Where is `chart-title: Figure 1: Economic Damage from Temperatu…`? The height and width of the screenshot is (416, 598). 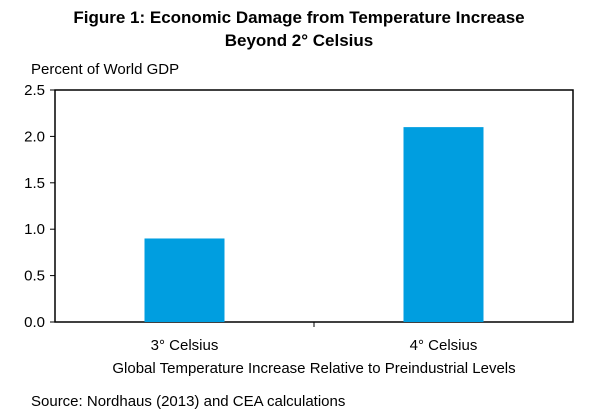 chart-title: Figure 1: Economic Damage from Temperatu… is located at coordinates (299, 29).